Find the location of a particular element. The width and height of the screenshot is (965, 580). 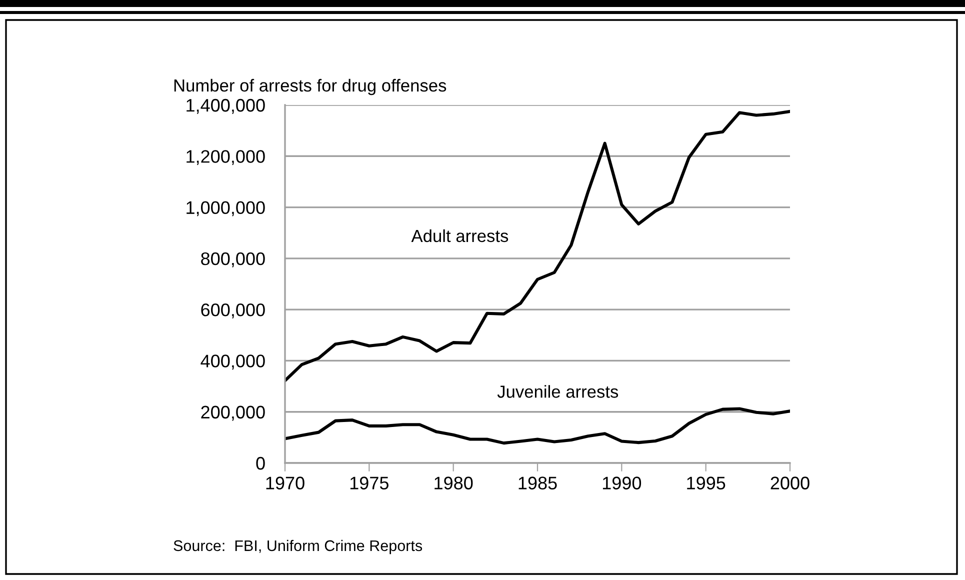

x-tick-label: 1985 is located at coordinates (537, 483).